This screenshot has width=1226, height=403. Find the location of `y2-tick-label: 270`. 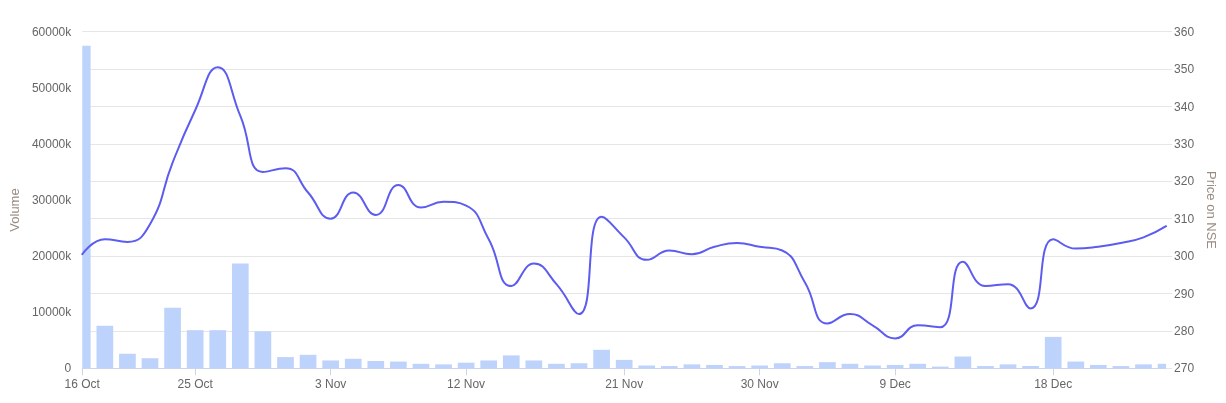

y2-tick-label: 270 is located at coordinates (1184, 368).